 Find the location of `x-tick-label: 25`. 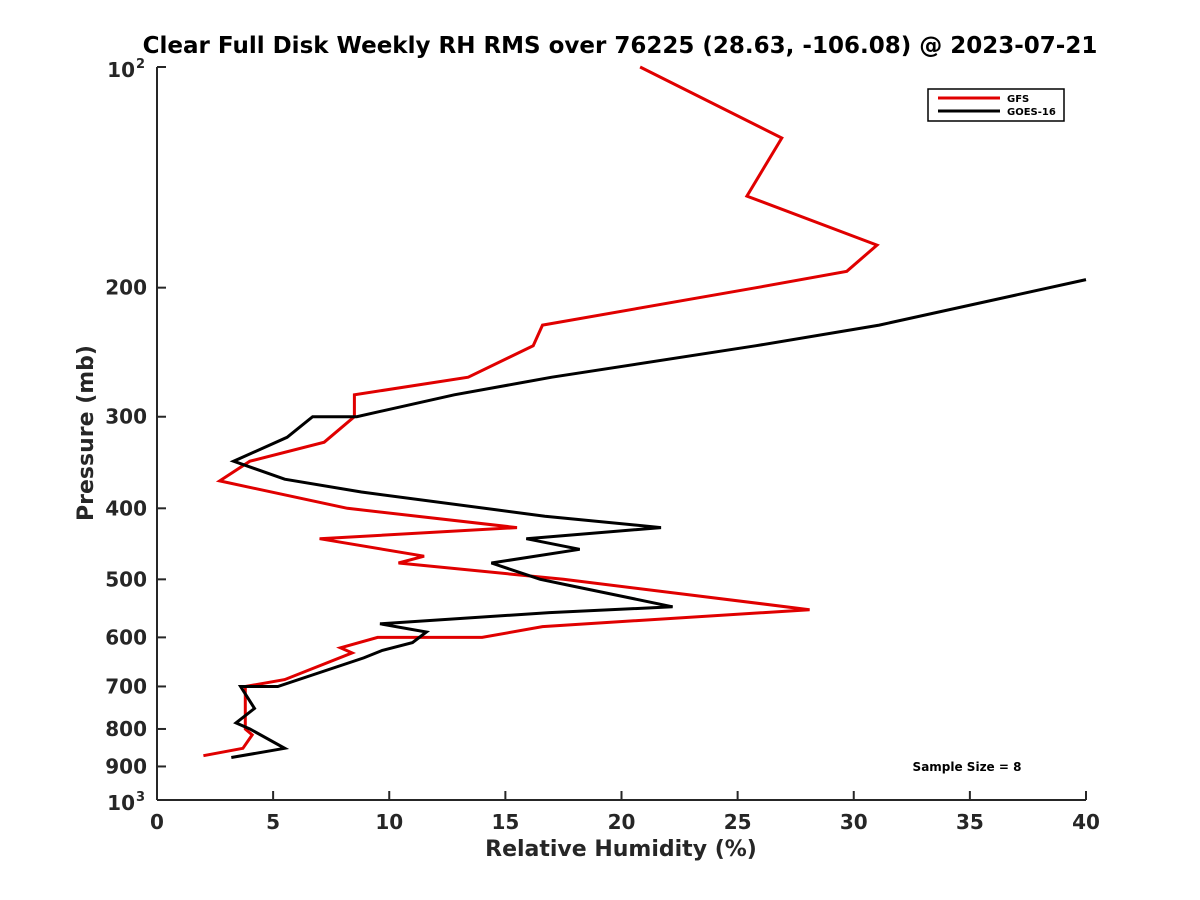

x-tick-label: 25 is located at coordinates (738, 822).